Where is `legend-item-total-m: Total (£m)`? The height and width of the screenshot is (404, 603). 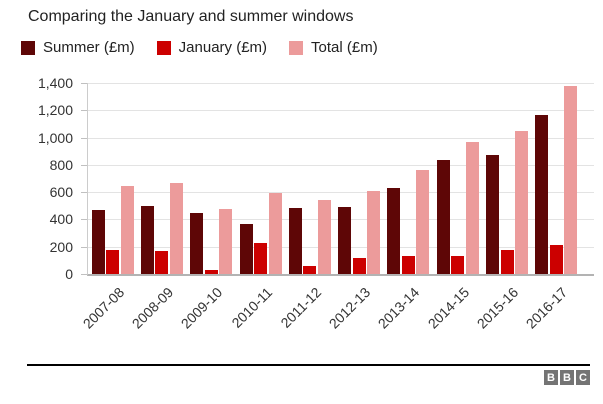
legend-item-total-m: Total (£m) is located at coordinates (333, 47).